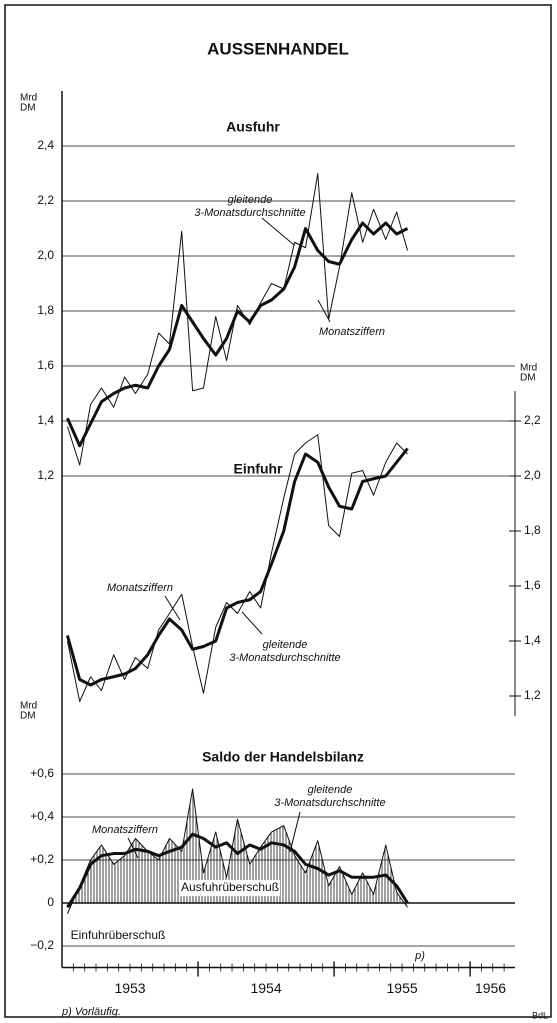 Image resolution: width=557 pixels, height=1023 pixels. I want to click on y-tick-label: 1,6, so click(45, 365).